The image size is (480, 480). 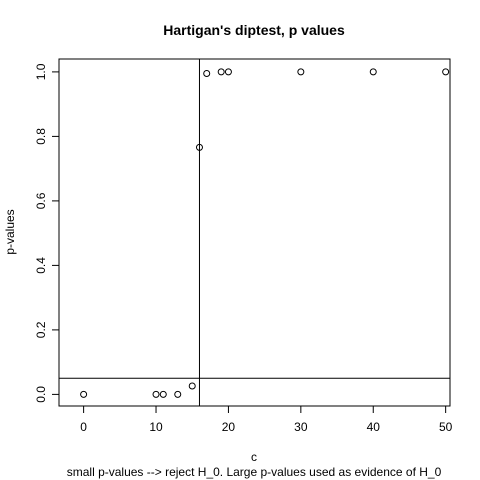 I want to click on y-tick-label: 0.8, so click(x=41, y=136).